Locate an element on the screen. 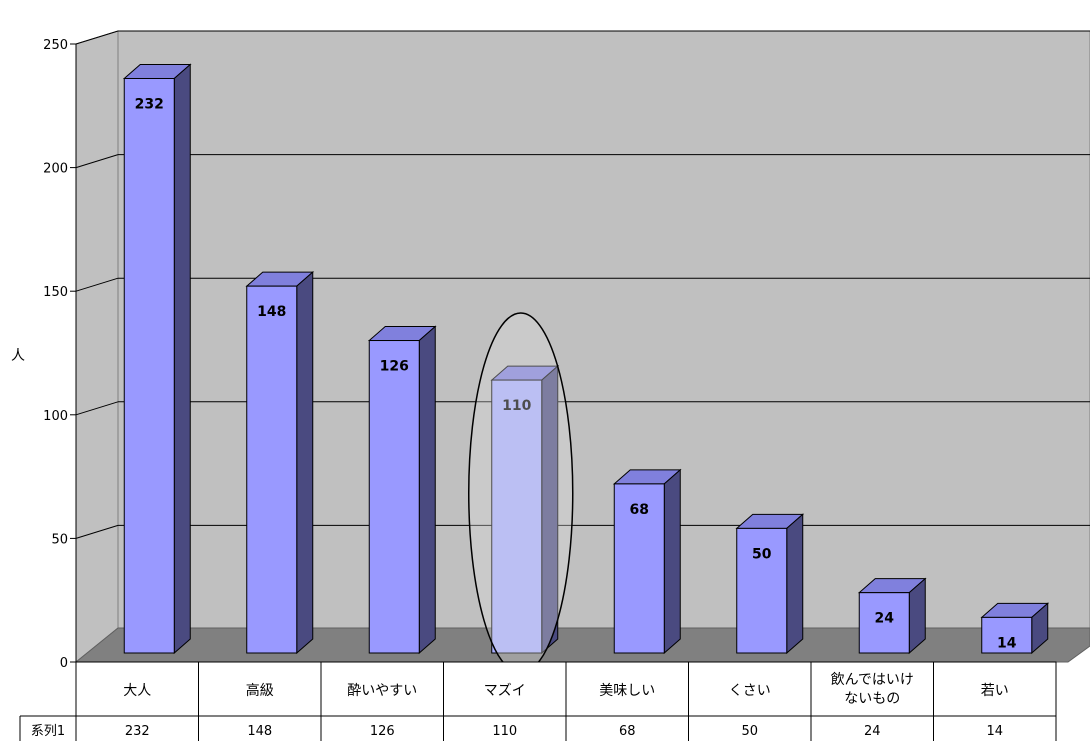 The image size is (1090, 741). bar-5: 68 is located at coordinates (647, 561).